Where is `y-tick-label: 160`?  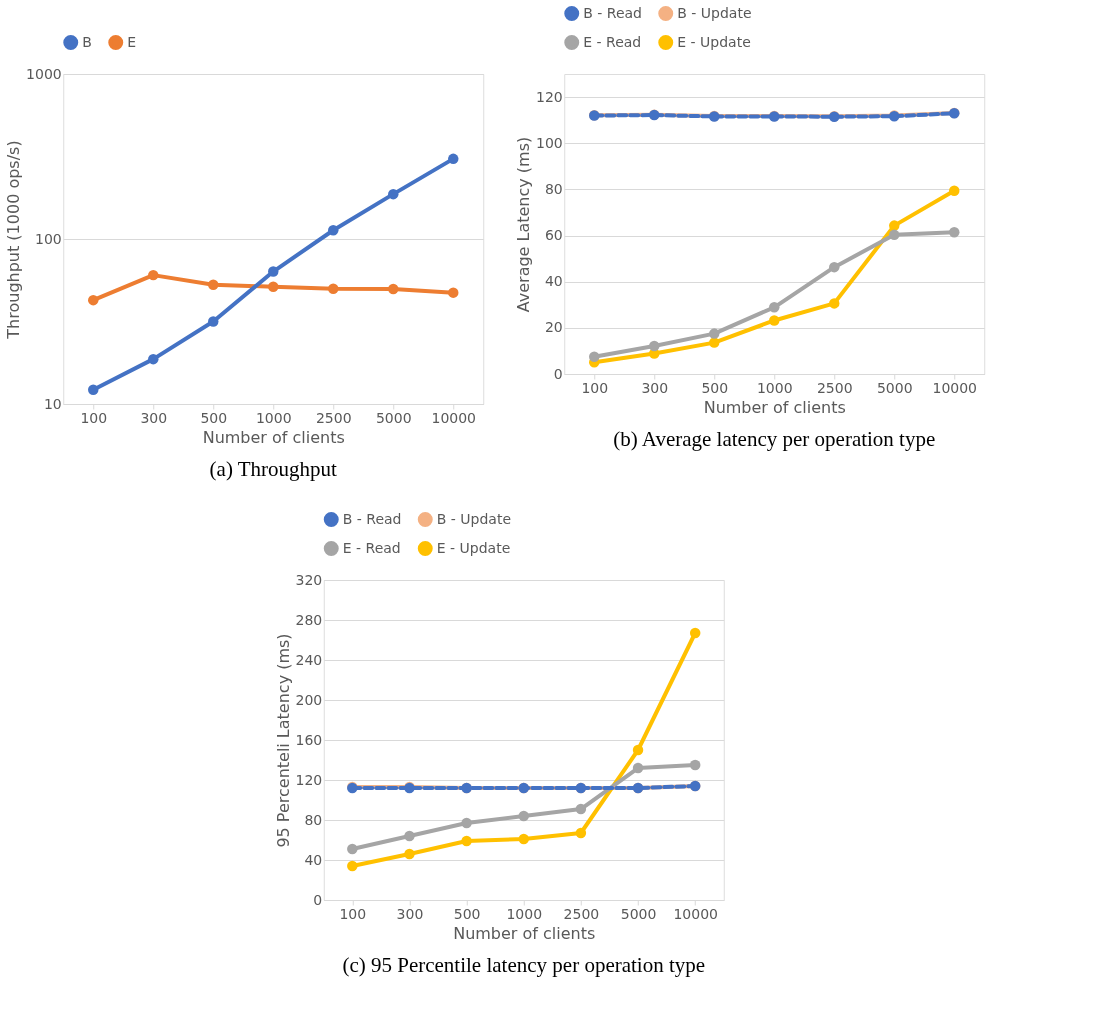 y-tick-label: 160 is located at coordinates (309, 739).